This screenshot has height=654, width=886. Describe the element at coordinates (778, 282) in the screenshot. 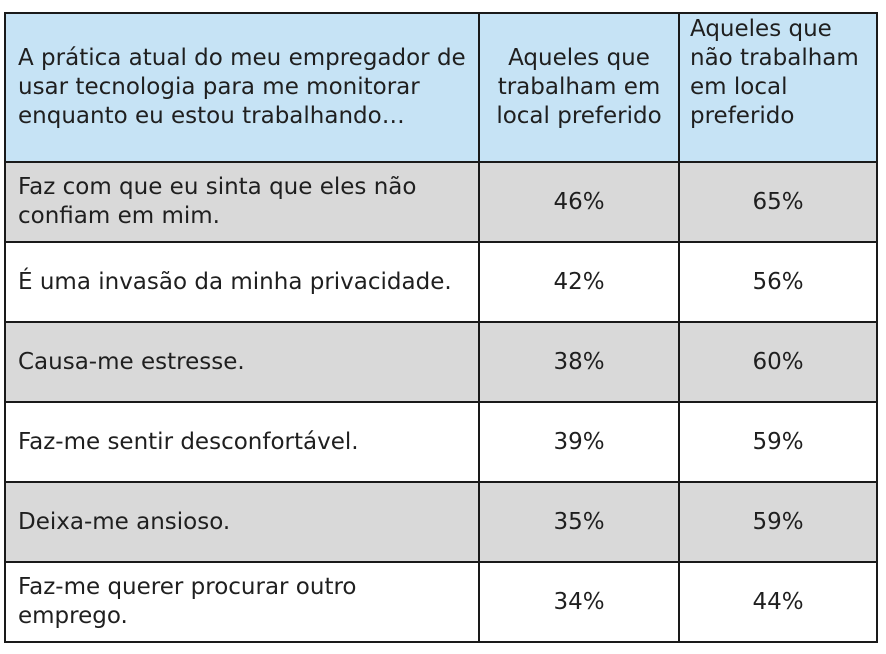

I see `value-not-preferred: 56%` at that location.